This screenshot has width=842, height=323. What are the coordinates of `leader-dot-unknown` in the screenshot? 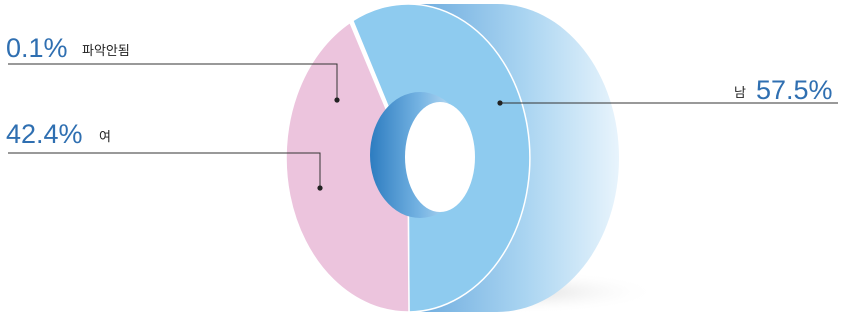 It's located at (337, 100).